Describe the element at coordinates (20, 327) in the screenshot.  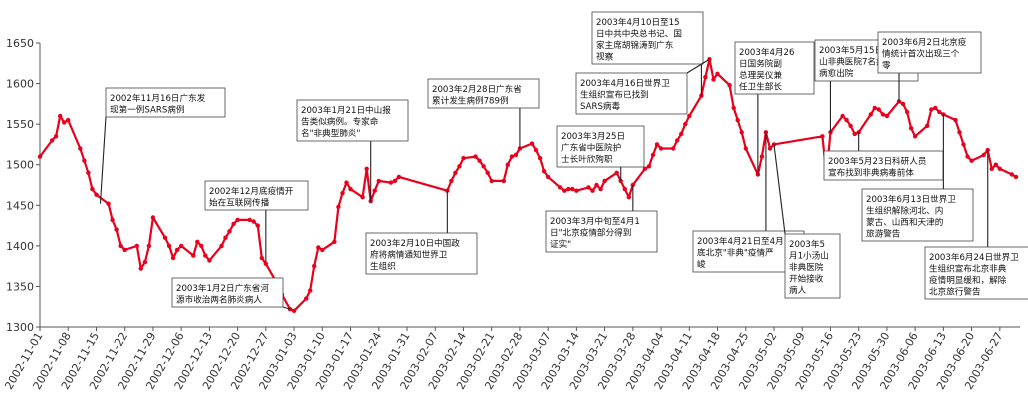
I see `y-tick-label: 1300` at that location.